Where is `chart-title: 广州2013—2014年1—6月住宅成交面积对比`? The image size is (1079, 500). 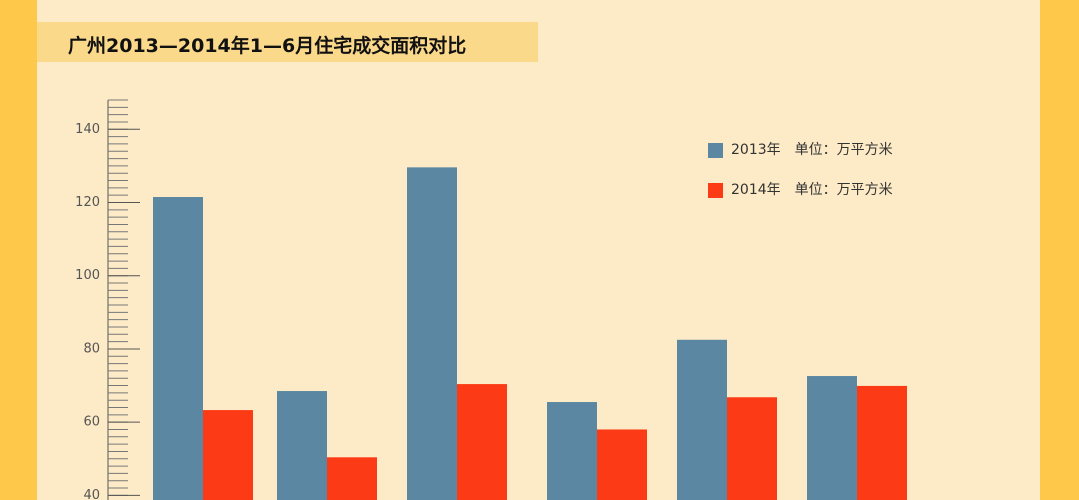 chart-title: 广州2013—2014年1—6月住宅成交面积对比 is located at coordinates (267, 46).